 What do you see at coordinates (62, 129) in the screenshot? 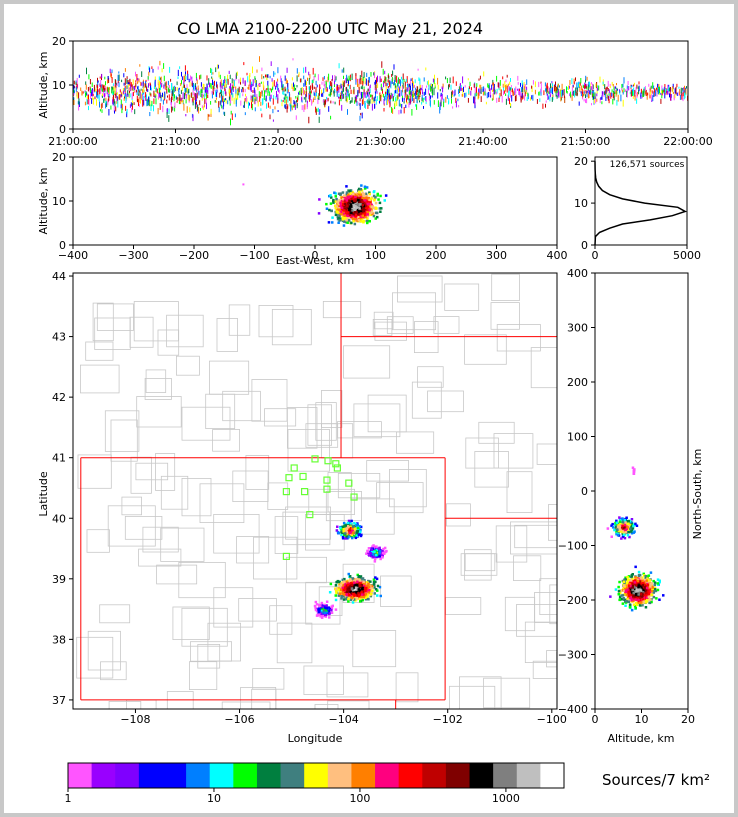
I see `altitude-tick-label: 0` at bounding box center [62, 129].